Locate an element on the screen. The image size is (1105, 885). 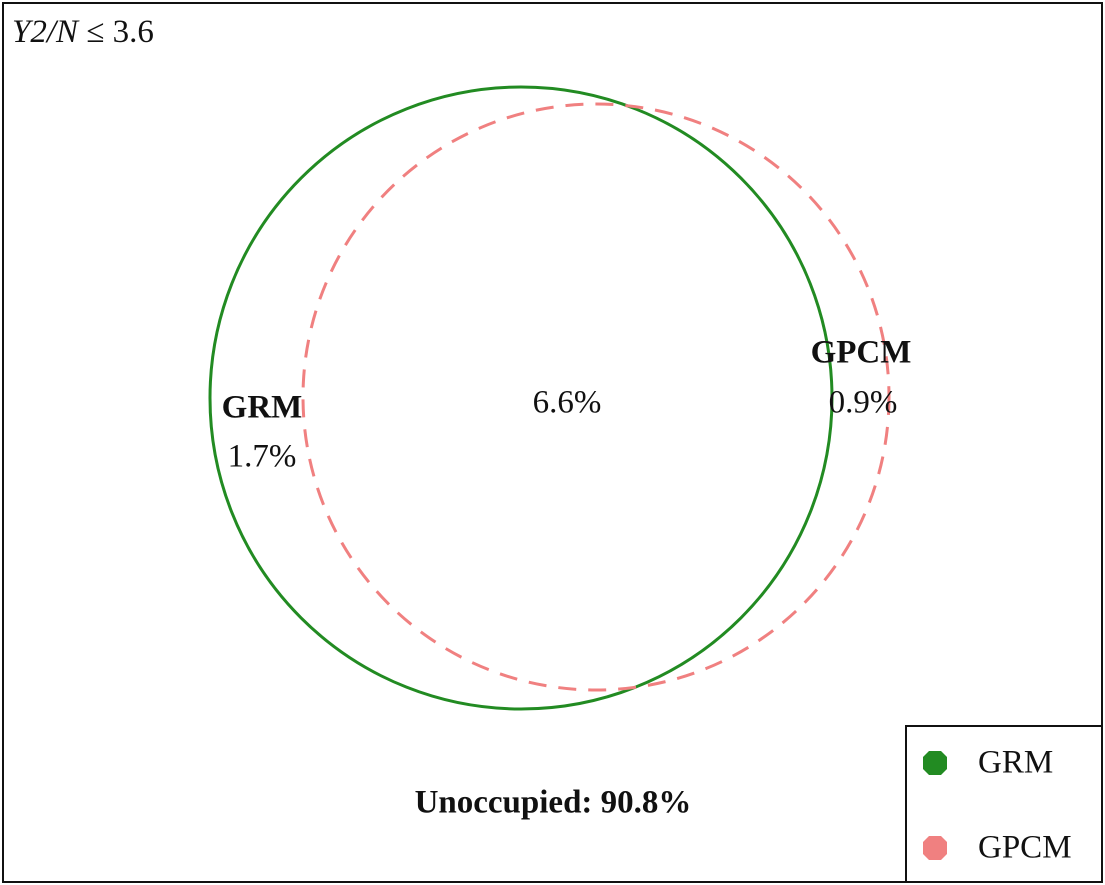
set-only-value: 1.7% is located at coordinates (262, 457).